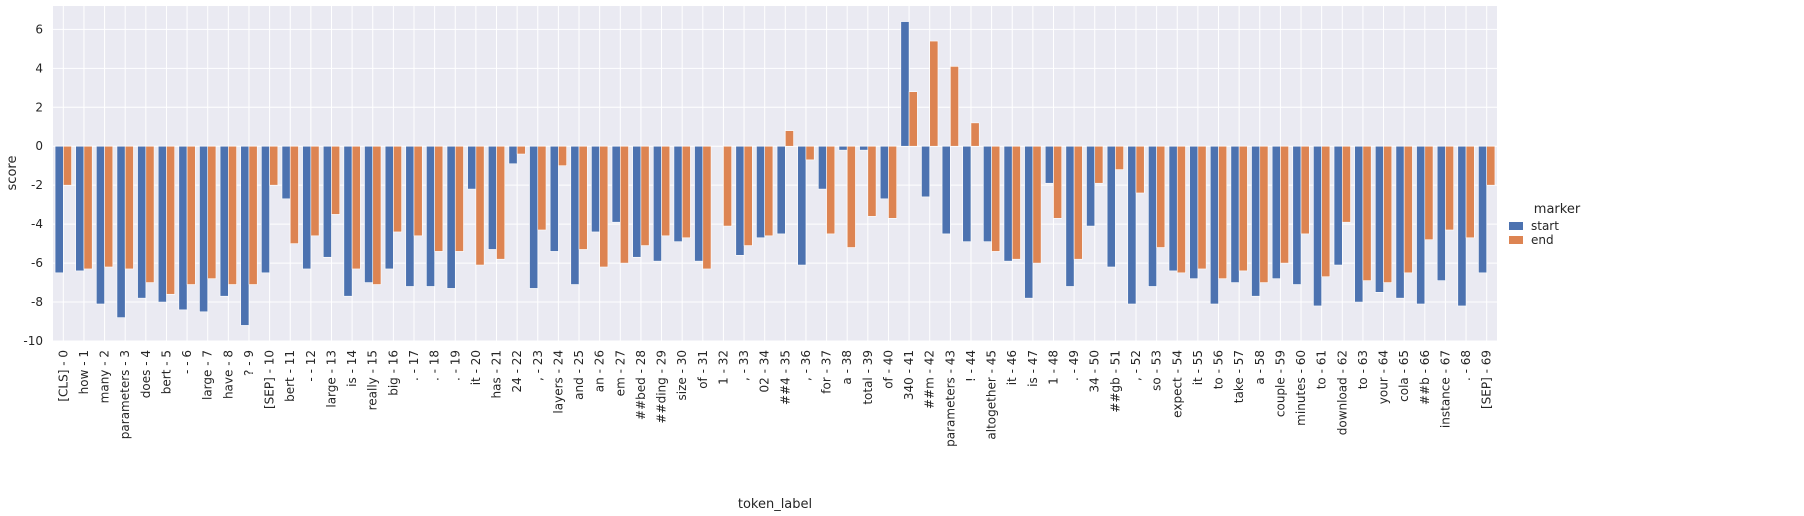  What do you see at coordinates (1012, 367) in the screenshot?
I see `x-tick-label: it - 46` at bounding box center [1012, 367].